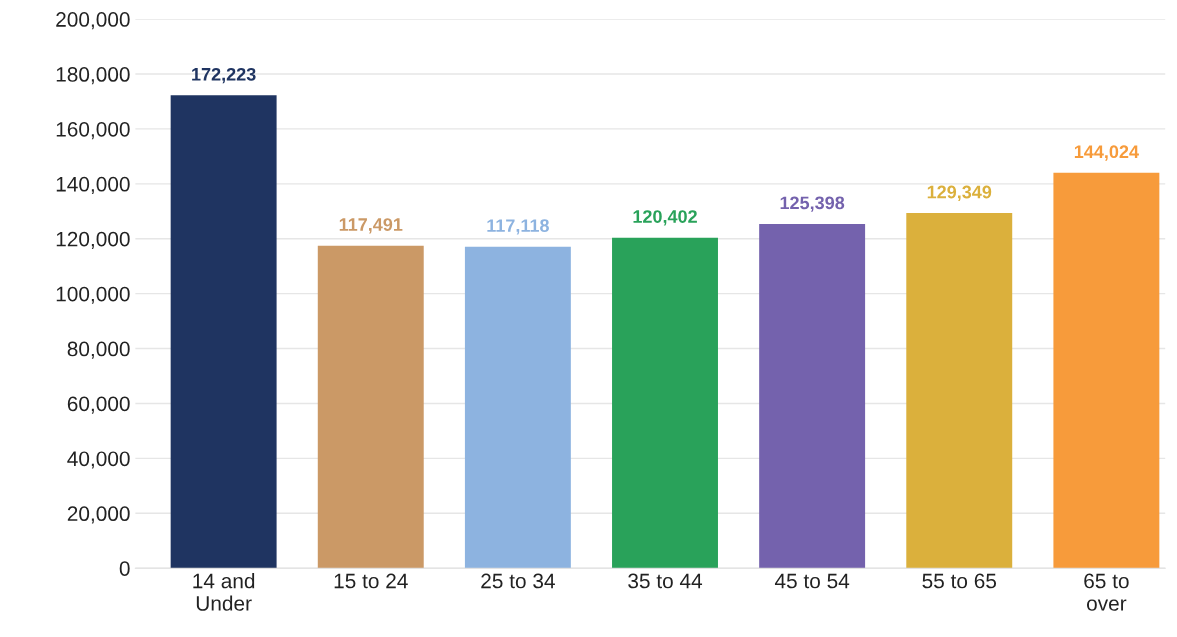 The height and width of the screenshot is (637, 1177). What do you see at coordinates (959, 193) in the screenshot?
I see `data-label: 129,349` at bounding box center [959, 193].